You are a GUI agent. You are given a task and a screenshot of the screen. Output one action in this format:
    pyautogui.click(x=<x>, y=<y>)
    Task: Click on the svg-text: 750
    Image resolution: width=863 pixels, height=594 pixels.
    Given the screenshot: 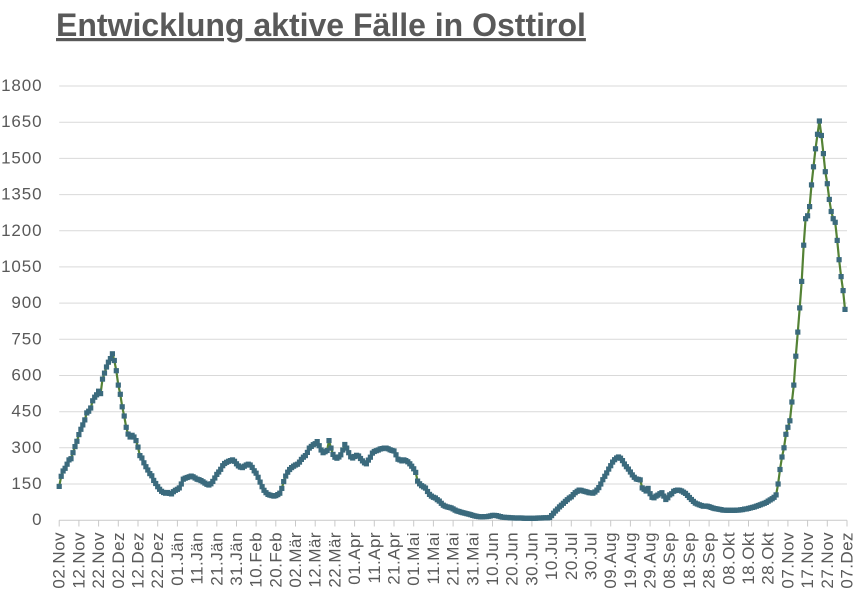 What is the action you would take?
    pyautogui.click(x=26, y=338)
    